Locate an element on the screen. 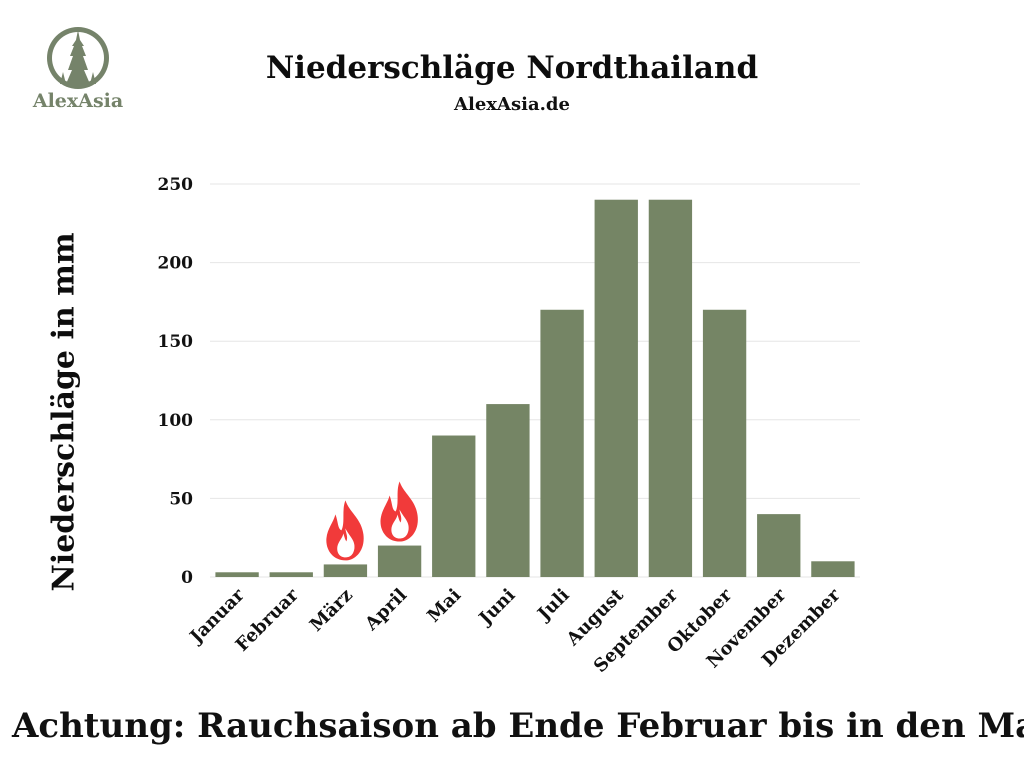  x-tick-label: Mai is located at coordinates (444, 606).